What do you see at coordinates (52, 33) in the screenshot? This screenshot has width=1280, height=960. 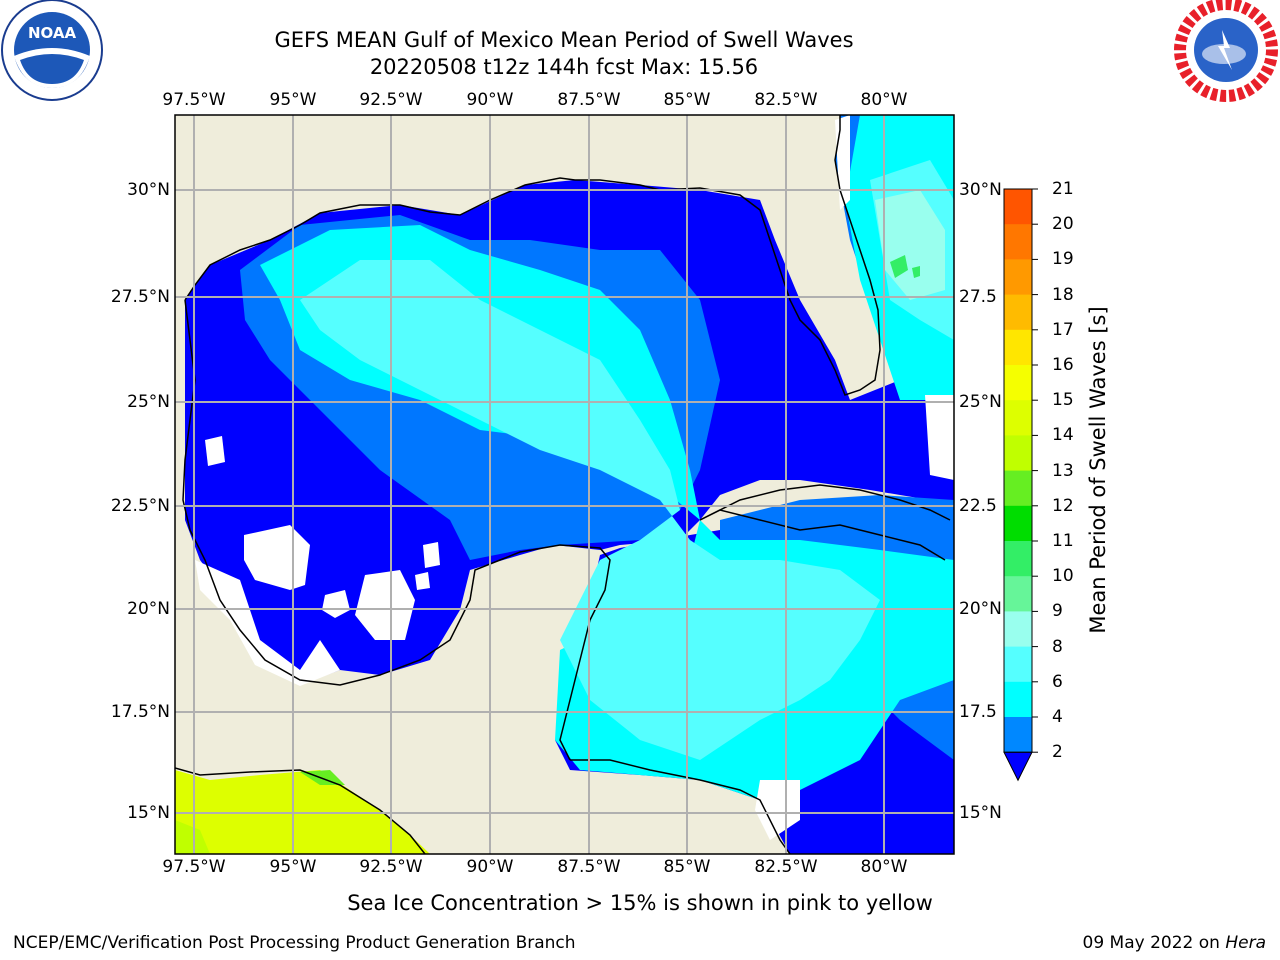 I see `svg-text: NOAA` at bounding box center [52, 33].